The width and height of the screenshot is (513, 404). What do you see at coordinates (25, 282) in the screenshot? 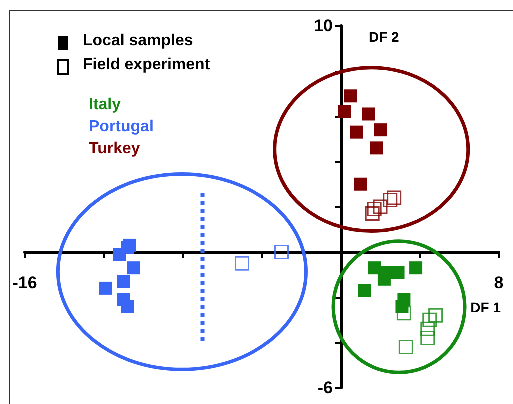
I see `x-tick-label: -16` at bounding box center [25, 282].